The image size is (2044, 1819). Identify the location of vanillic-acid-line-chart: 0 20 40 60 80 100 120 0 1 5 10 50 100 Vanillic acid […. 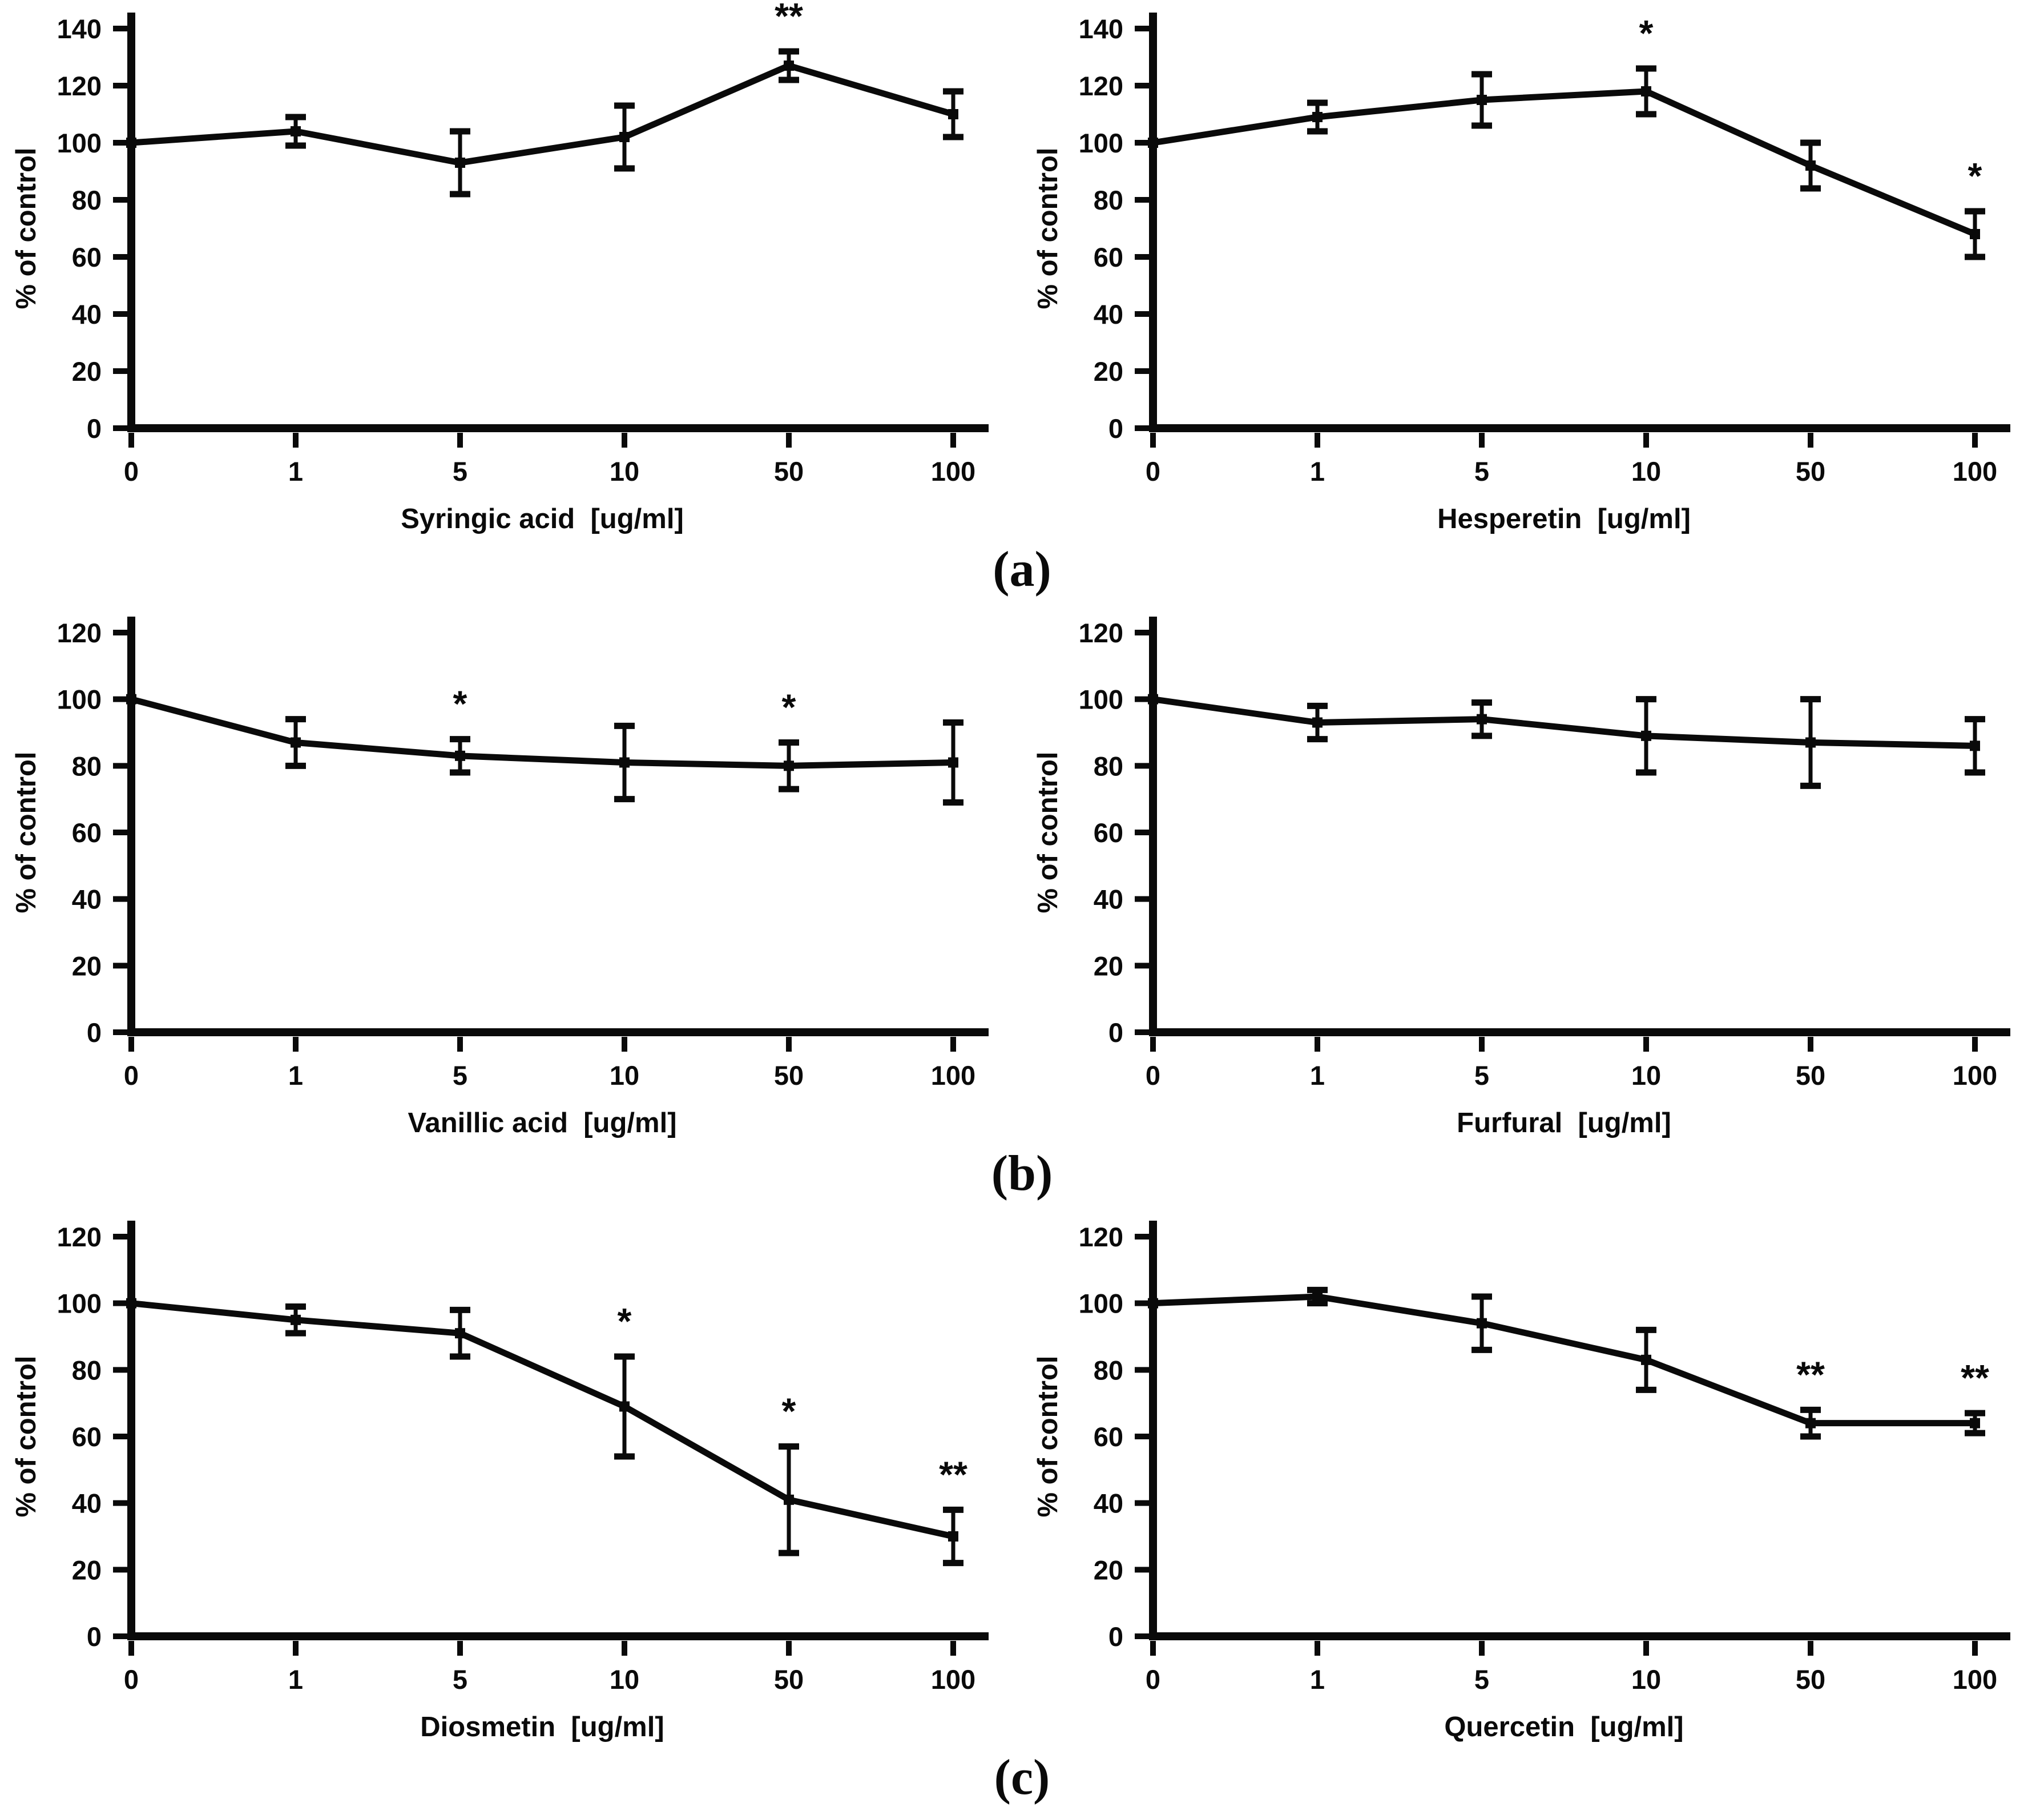
(500, 877).